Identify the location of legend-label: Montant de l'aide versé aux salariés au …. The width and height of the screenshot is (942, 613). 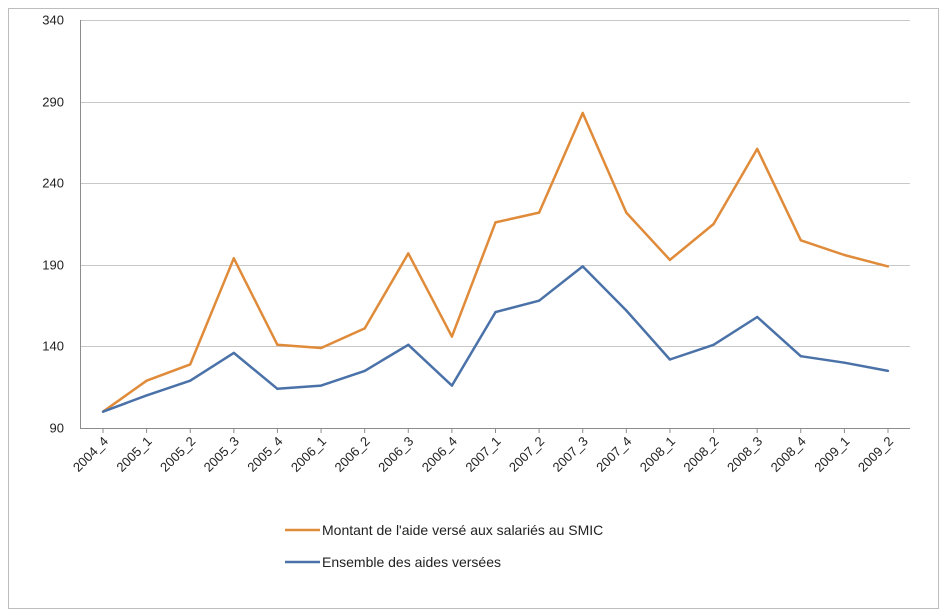
(462, 530).